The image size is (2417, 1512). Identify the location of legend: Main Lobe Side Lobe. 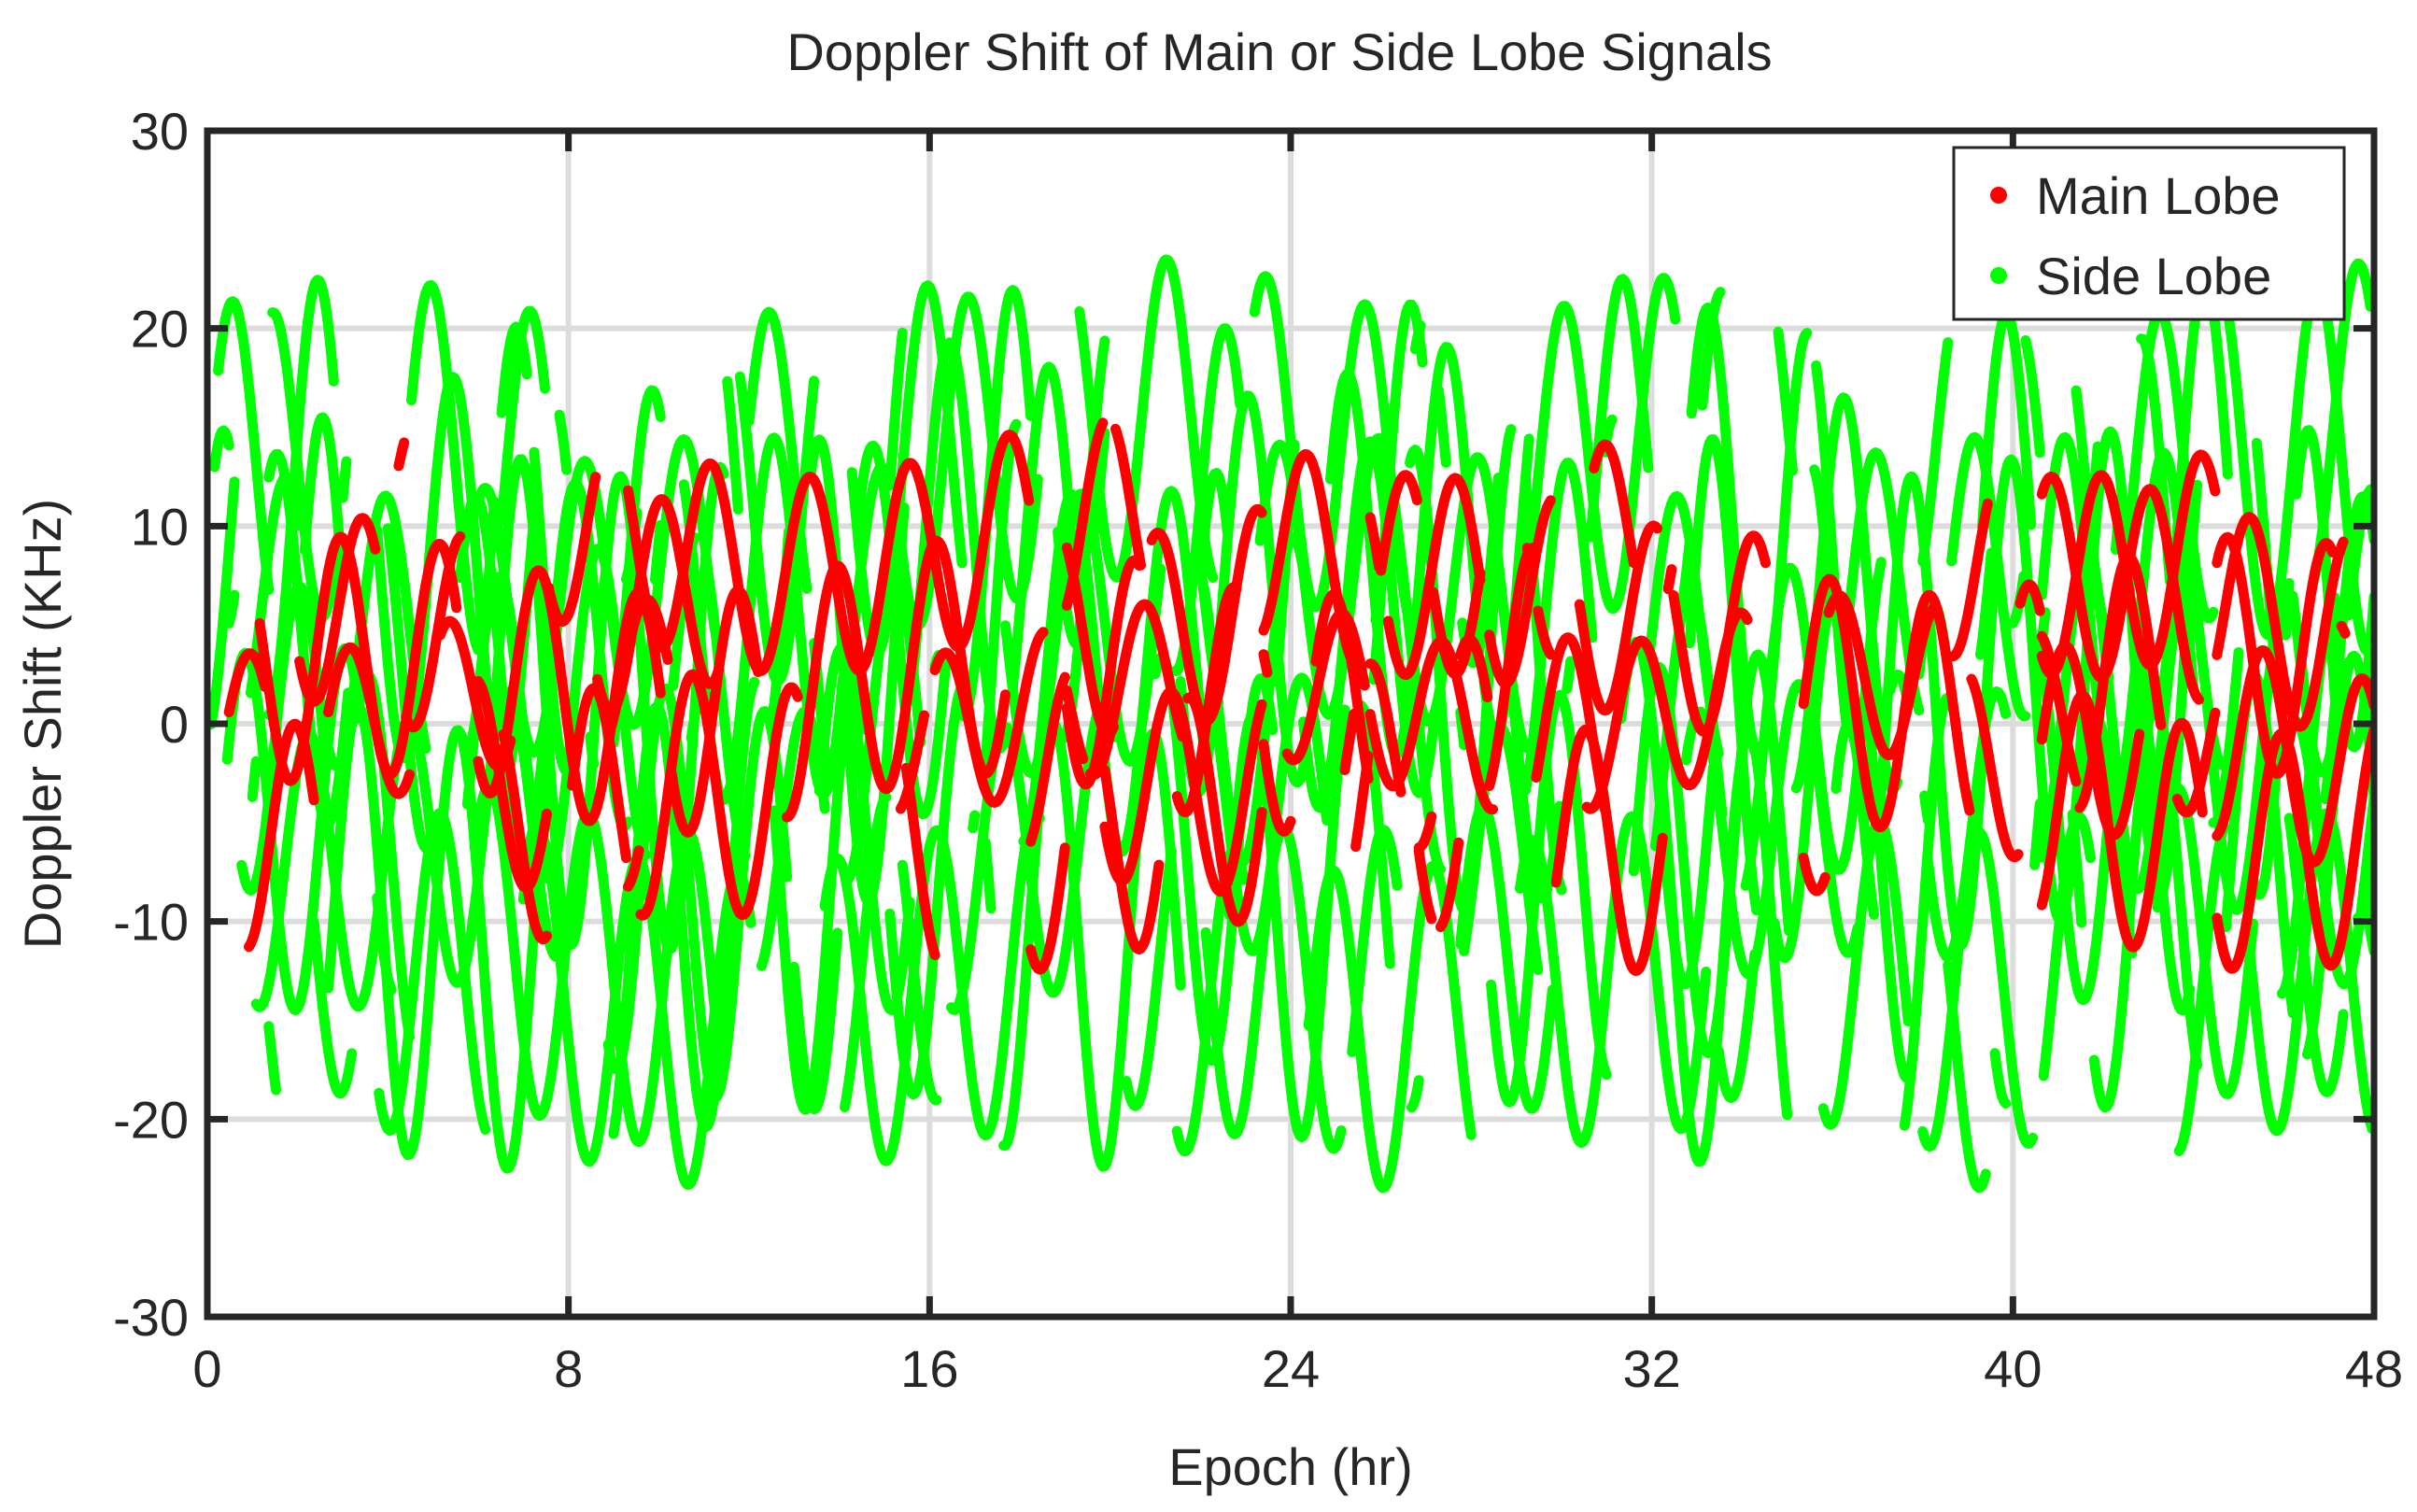
(2149, 234).